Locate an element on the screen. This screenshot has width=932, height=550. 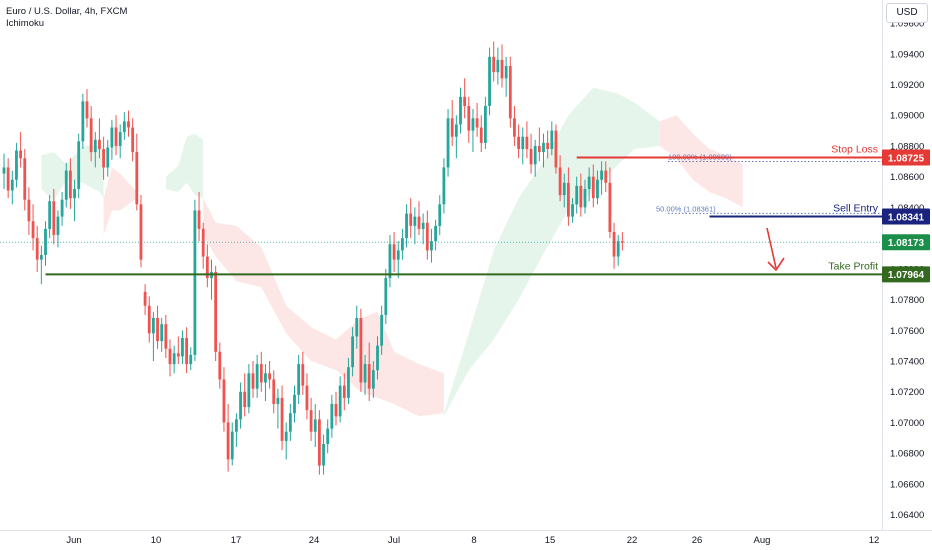
fib-level-label: 50.00% (1.08361) is located at coordinates (686, 208).